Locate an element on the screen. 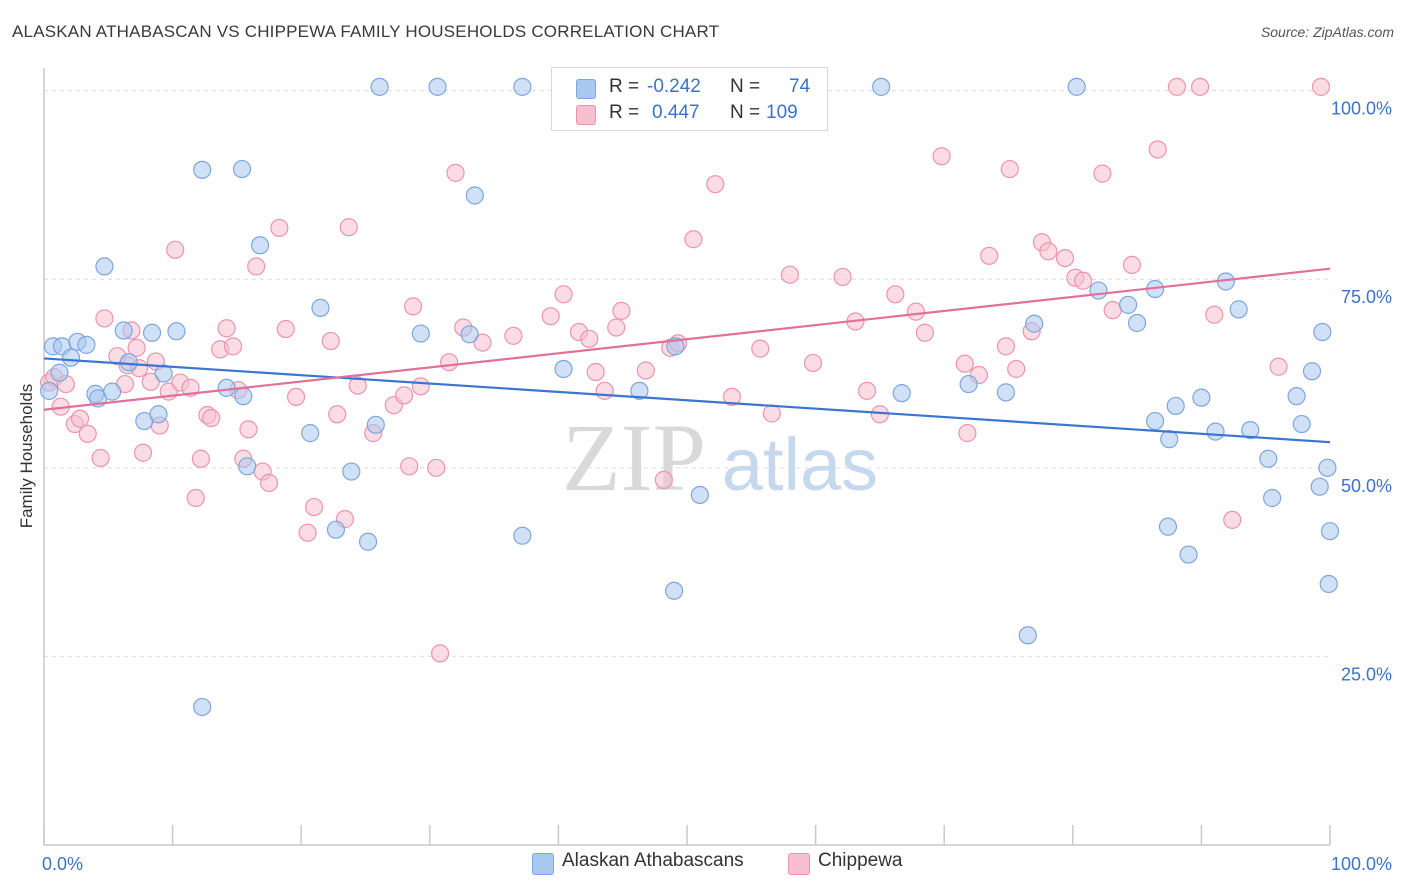  watermark-atlas: atlas is located at coordinates (800, 464).